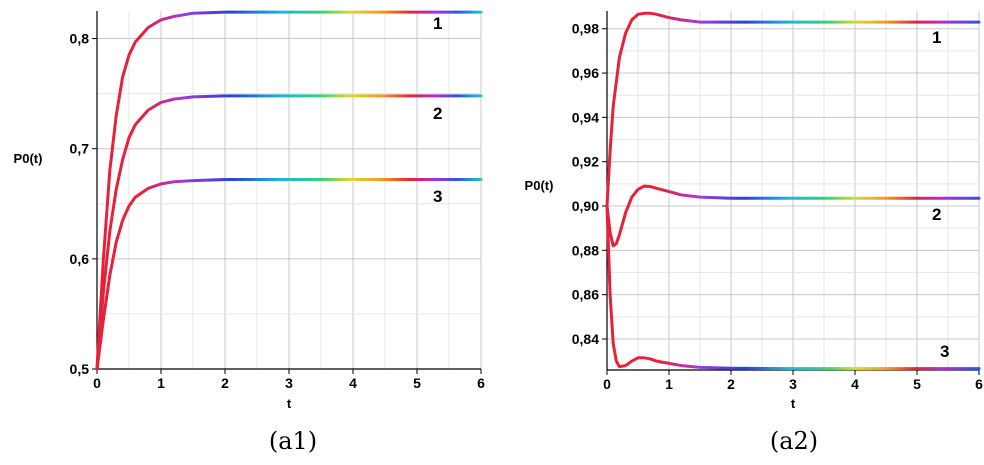  What do you see at coordinates (585, 117) in the screenshot?
I see `y-tick-label: 0,94` at bounding box center [585, 117].